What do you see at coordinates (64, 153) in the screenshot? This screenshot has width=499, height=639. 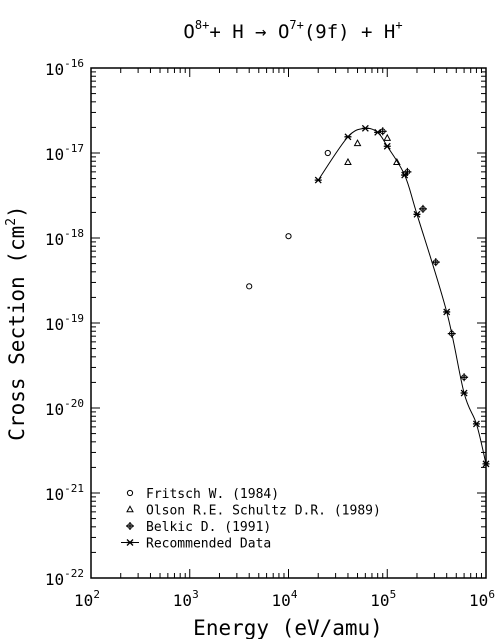 I see `y-tick-label: 10-17` at bounding box center [64, 153].